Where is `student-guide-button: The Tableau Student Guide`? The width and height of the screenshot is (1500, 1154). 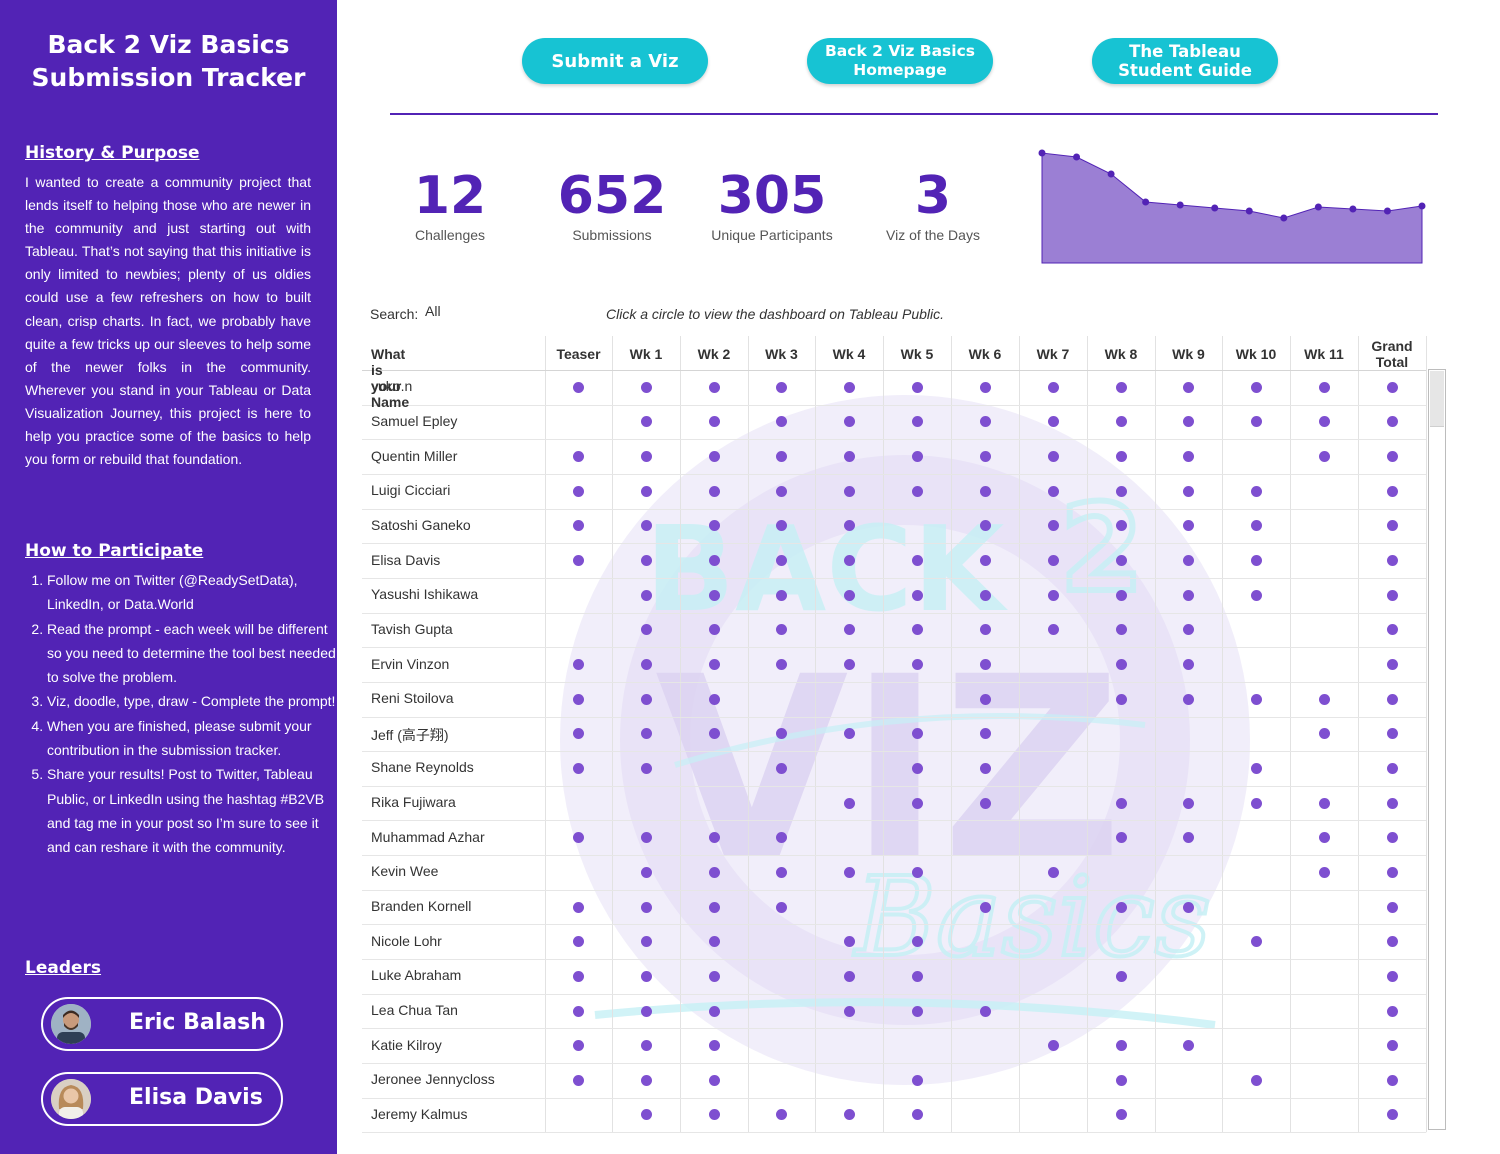
student-guide-button: The Tableau Student Guide is located at coordinates (1185, 61).